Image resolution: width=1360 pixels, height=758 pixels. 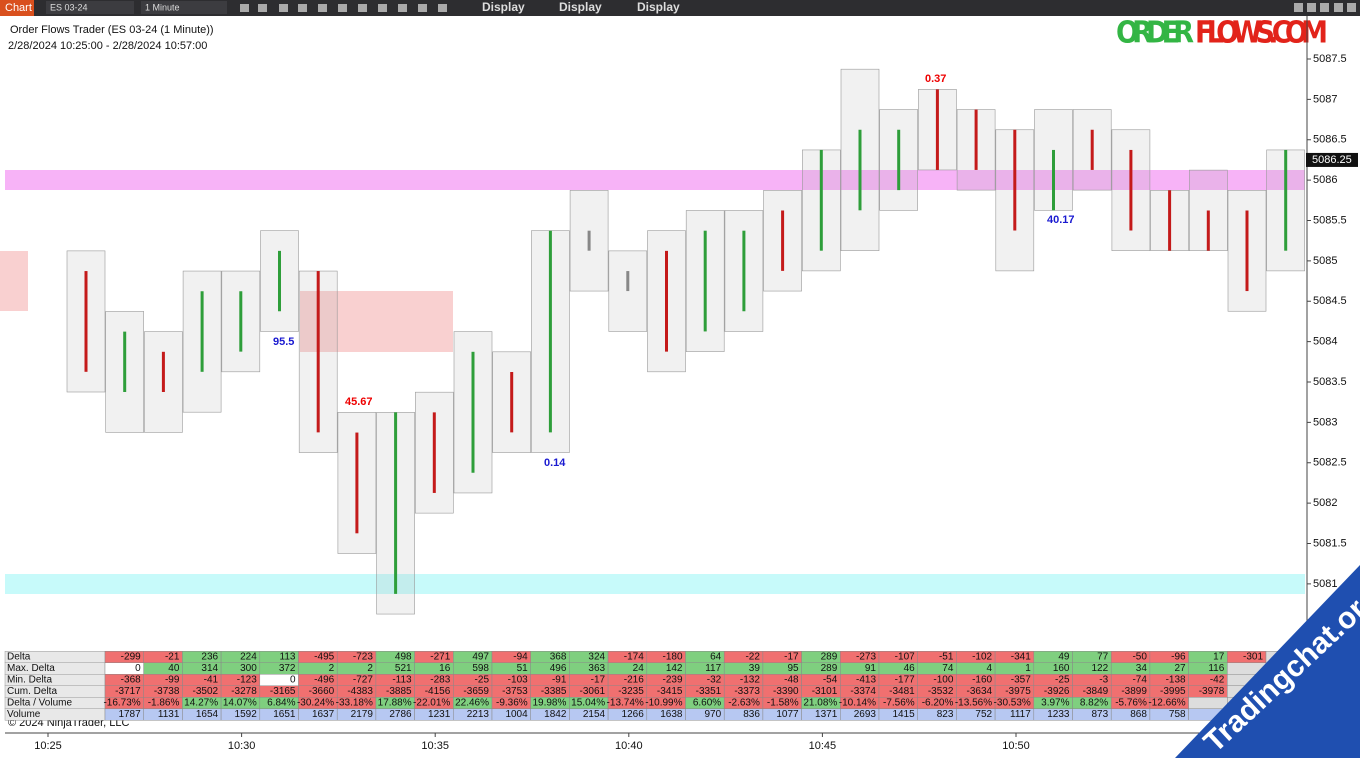 I want to click on stats-value: 8.82%, so click(x=1094, y=703).